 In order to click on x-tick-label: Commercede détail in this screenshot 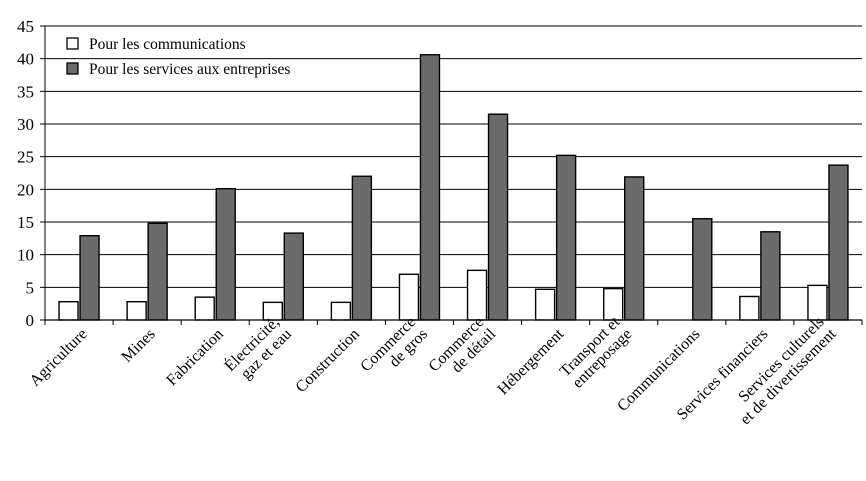, I will do `click(463, 350)`.